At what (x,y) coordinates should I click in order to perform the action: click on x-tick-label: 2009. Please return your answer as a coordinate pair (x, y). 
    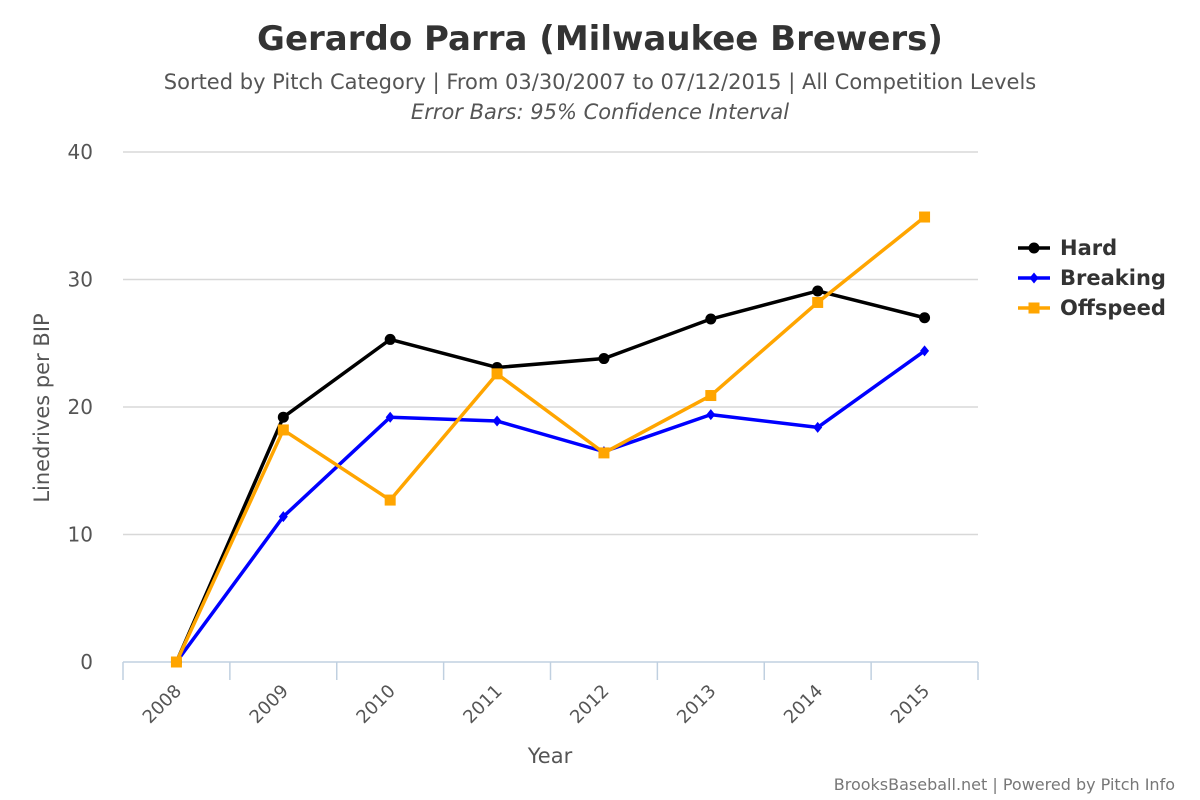
    Looking at the image, I should click on (269, 704).